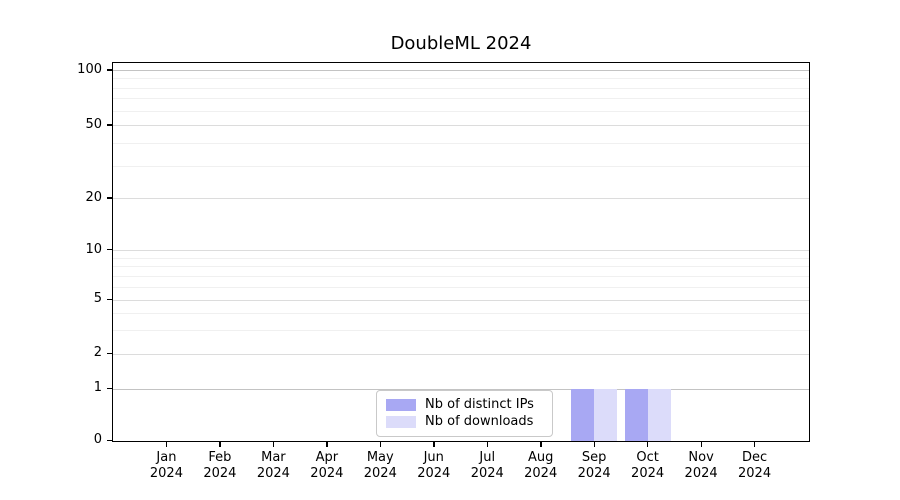  What do you see at coordinates (220, 465) in the screenshot?
I see `x-tick-label: Feb 2024` at bounding box center [220, 465].